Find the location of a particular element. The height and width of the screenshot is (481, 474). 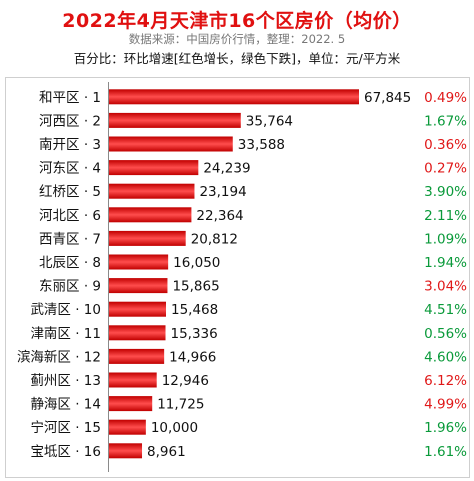

change-label: 4.99% is located at coordinates (445, 405).